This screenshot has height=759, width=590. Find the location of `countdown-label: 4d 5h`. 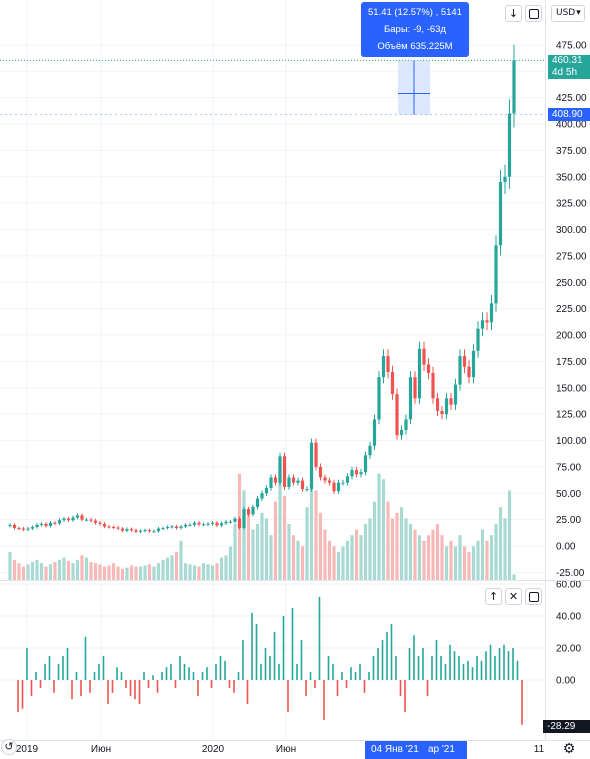

countdown-label: 4d 5h is located at coordinates (569, 73).